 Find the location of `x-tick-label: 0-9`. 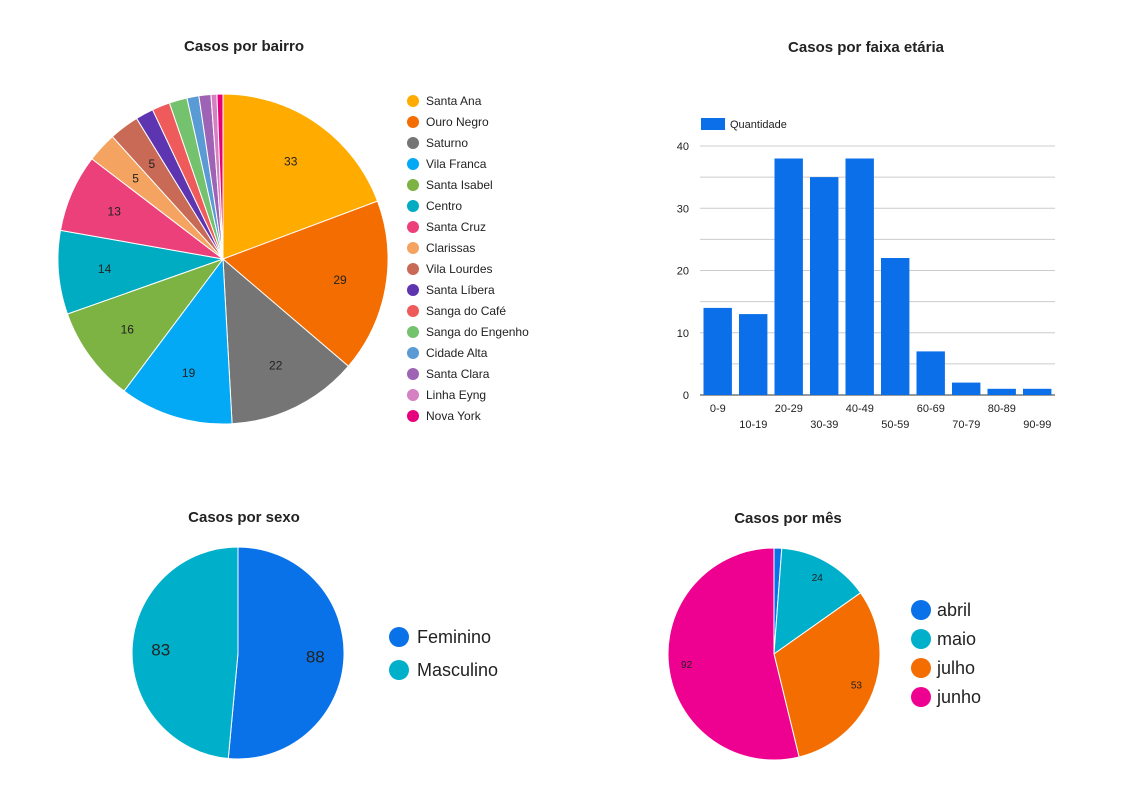

x-tick-label: 0-9 is located at coordinates (718, 409).